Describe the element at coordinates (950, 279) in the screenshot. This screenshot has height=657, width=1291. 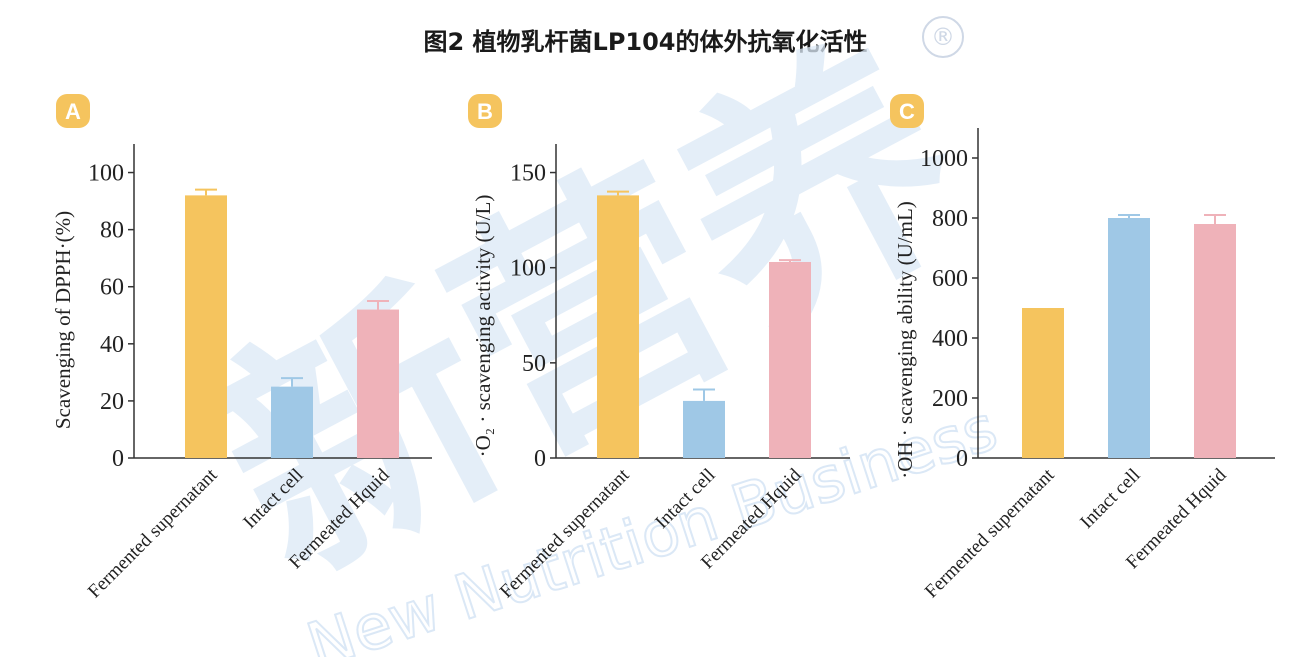
I see `y-tick-label: 600` at that location.